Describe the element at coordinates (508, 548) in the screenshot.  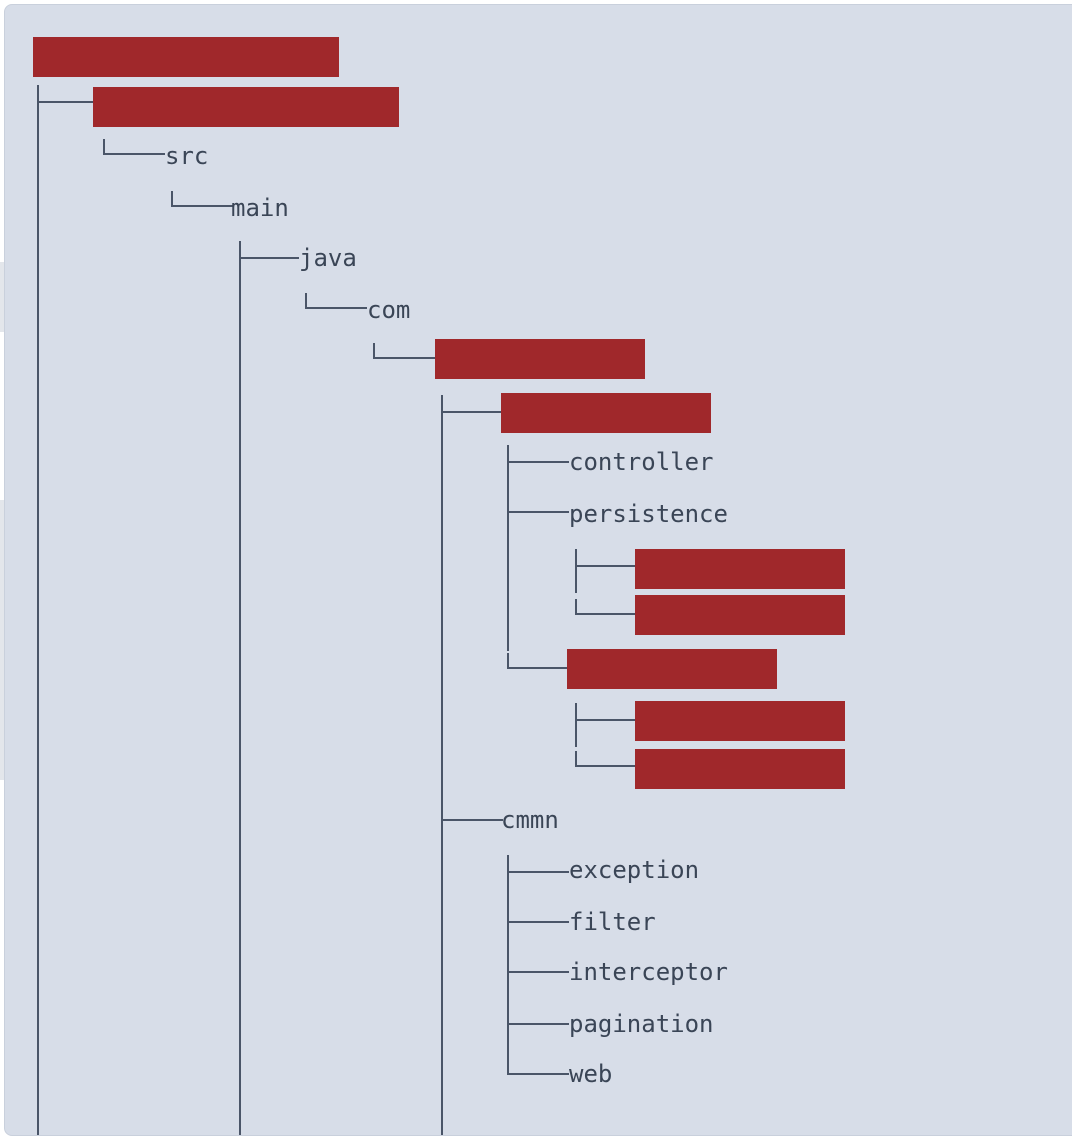
I see `tree-pipe-level-subpackage` at that location.